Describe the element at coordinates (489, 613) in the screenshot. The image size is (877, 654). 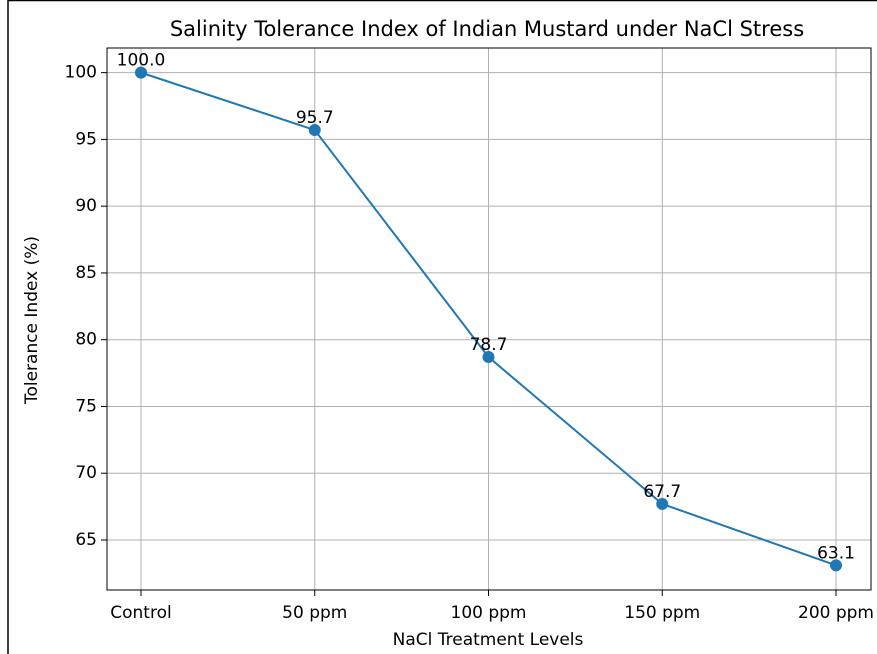
I see `x-tick-label: 100 ppm` at that location.